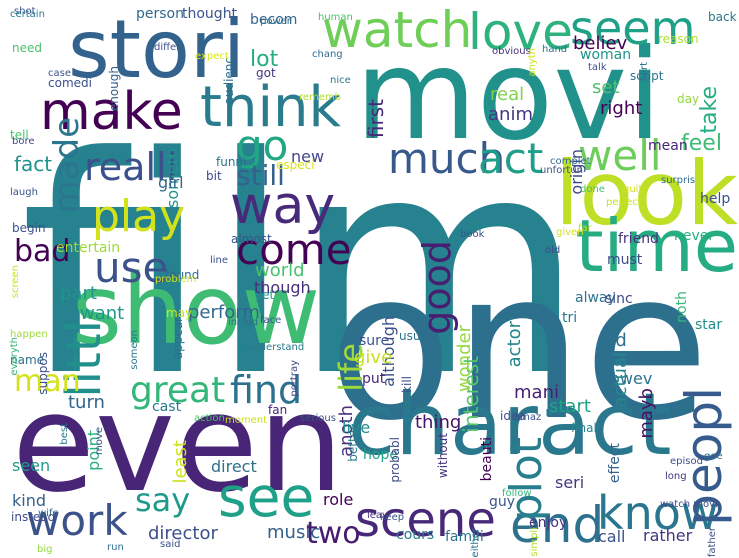  Describe the element at coordinates (176, 279) in the screenshot. I see `word: problem` at that location.